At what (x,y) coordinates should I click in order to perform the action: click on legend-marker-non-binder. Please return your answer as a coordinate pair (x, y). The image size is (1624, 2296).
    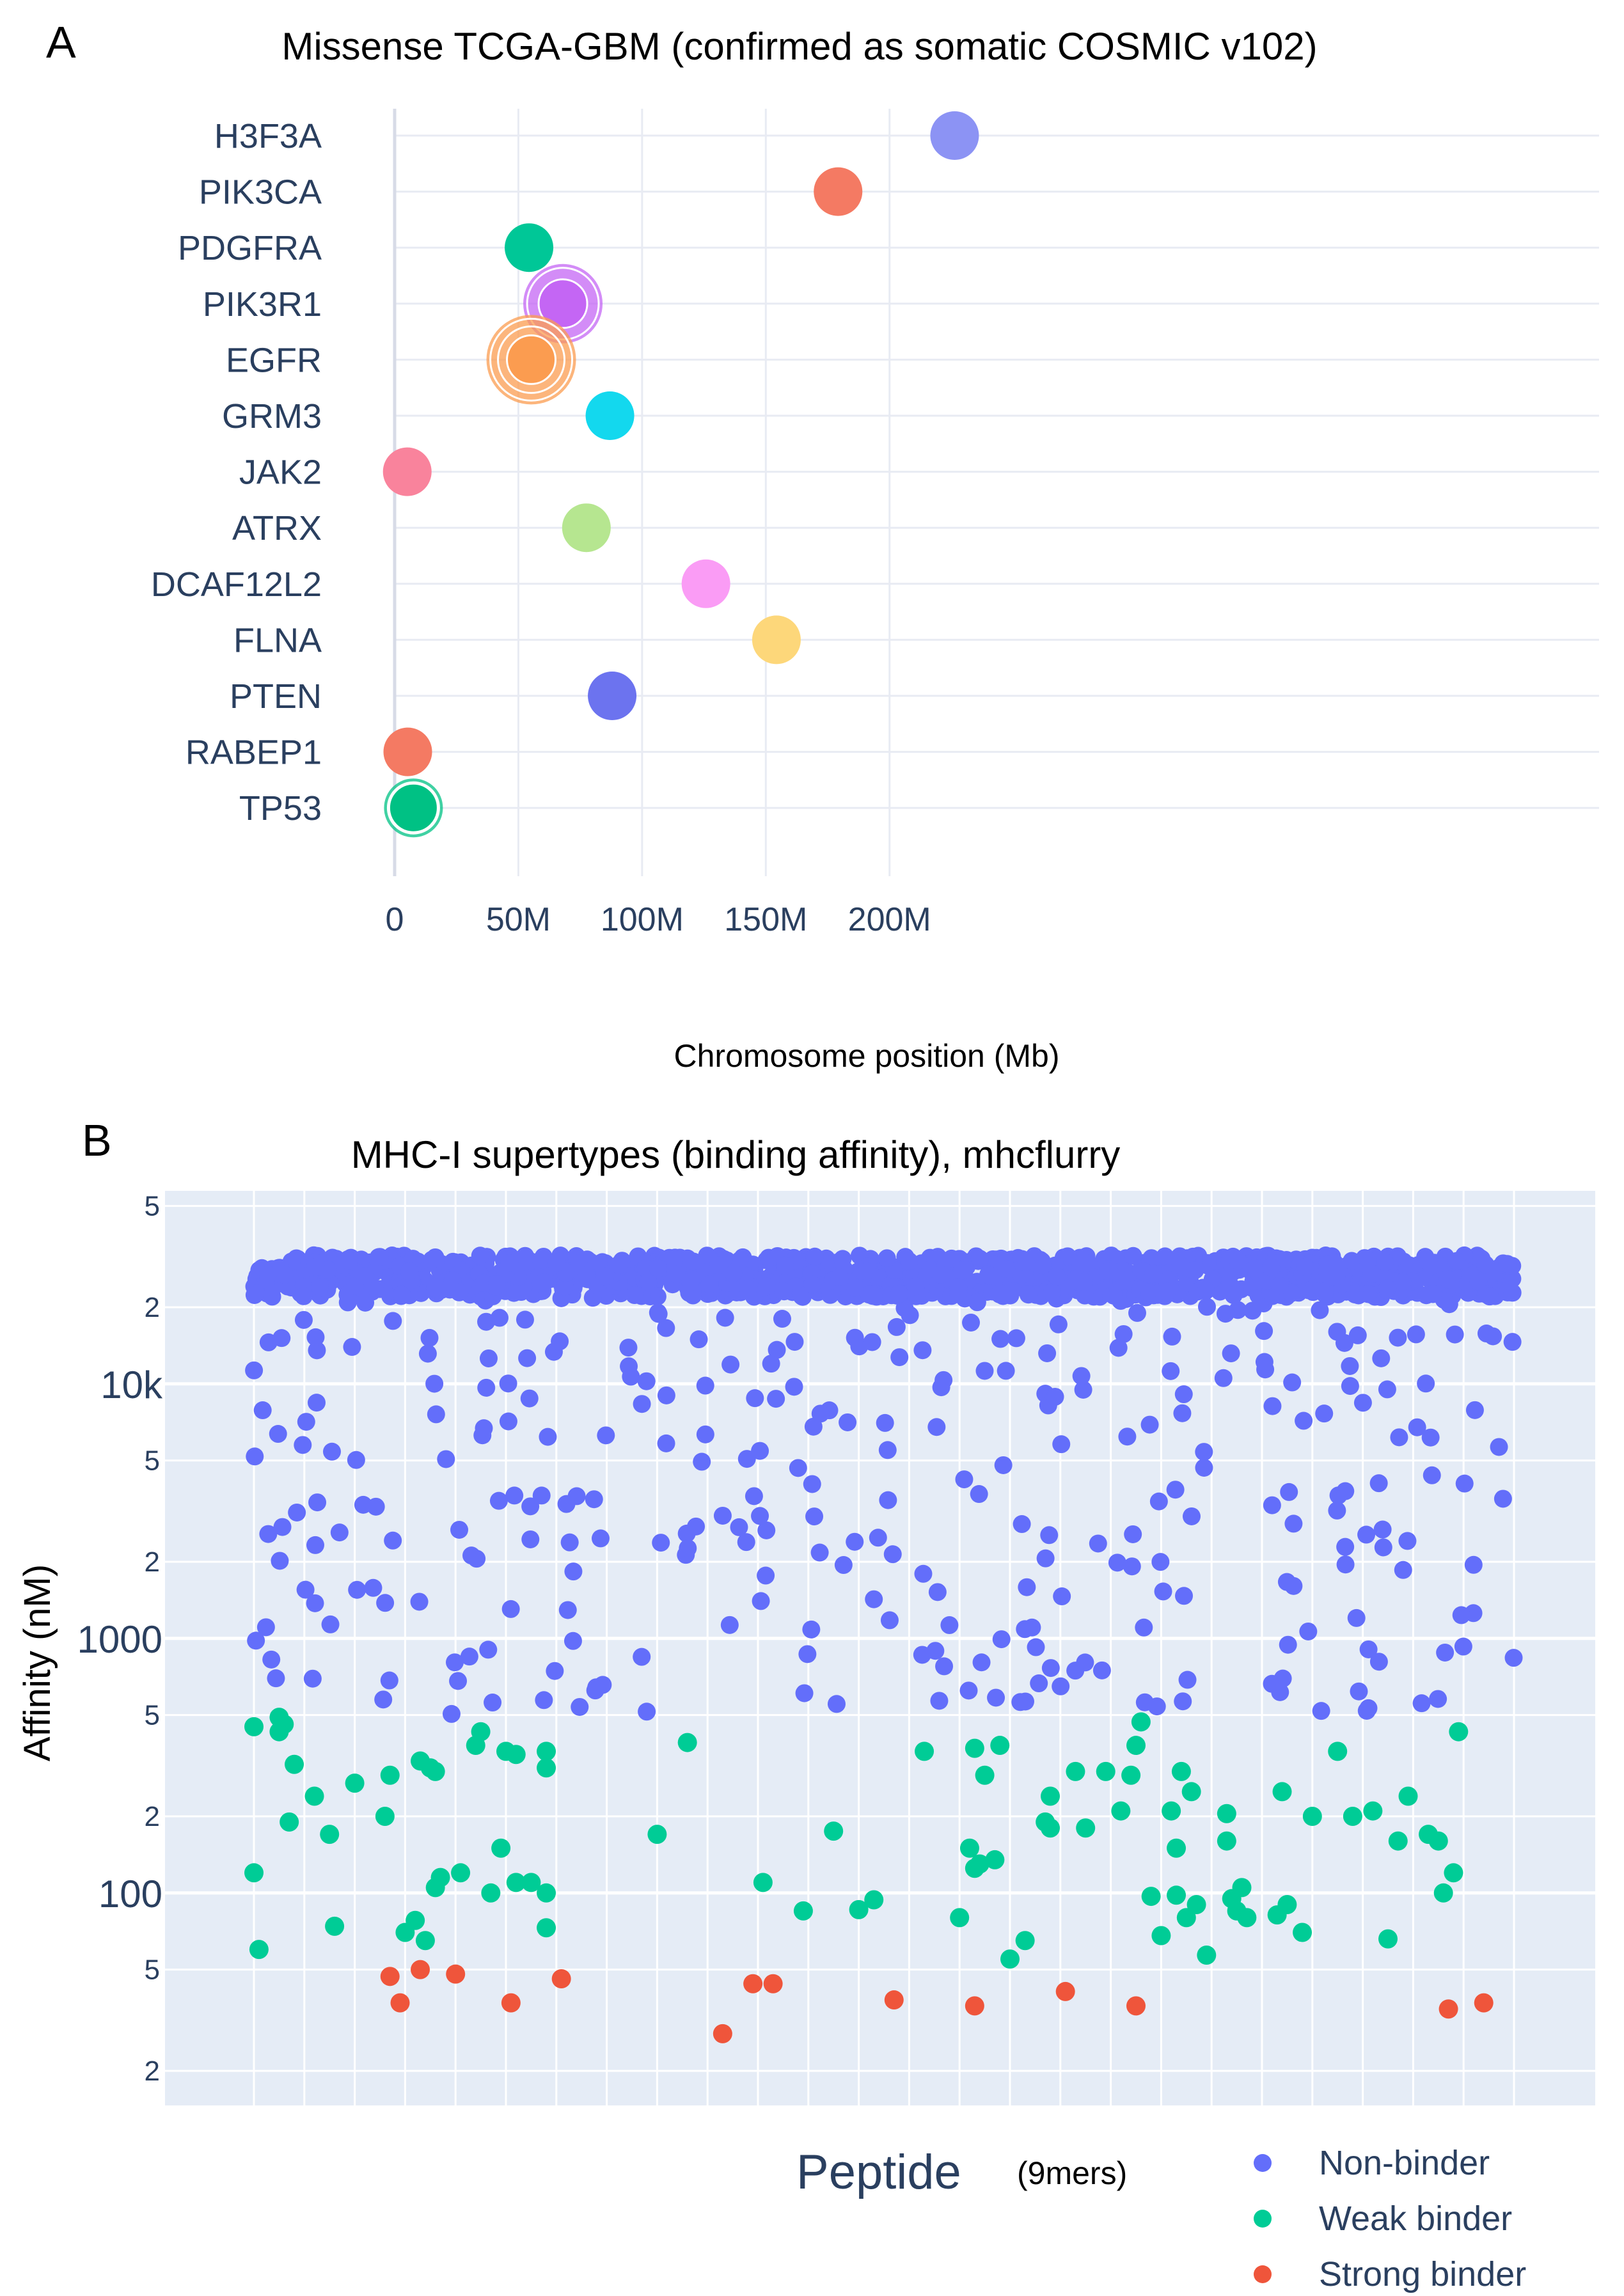
    Looking at the image, I should click on (1263, 2163).